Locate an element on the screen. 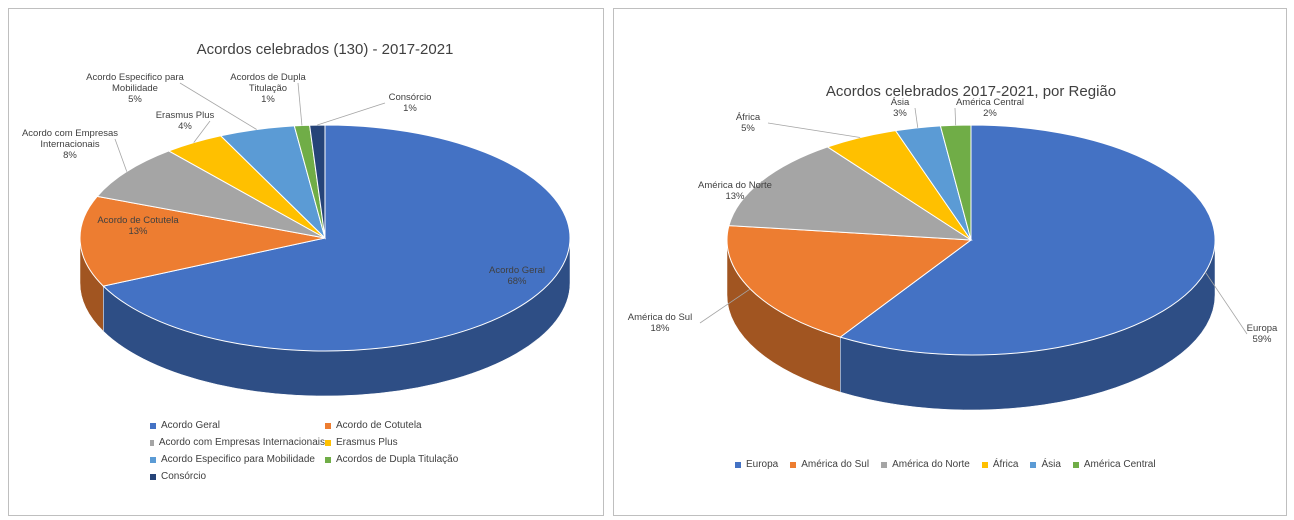 This screenshot has height=520, width=1294. legend-label: Acordo com Empresas Internacionais is located at coordinates (241, 442).